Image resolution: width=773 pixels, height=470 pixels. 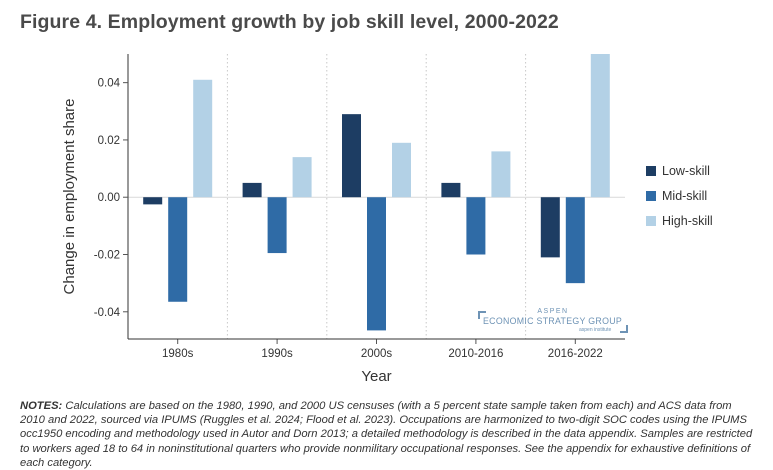 I want to click on bar-low-skill-2016-2022, so click(x=550, y=227).